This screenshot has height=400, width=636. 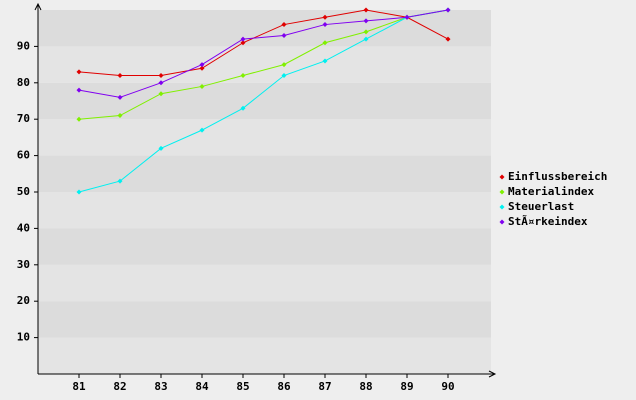 I want to click on x-tick-label: 85, so click(x=242, y=386).